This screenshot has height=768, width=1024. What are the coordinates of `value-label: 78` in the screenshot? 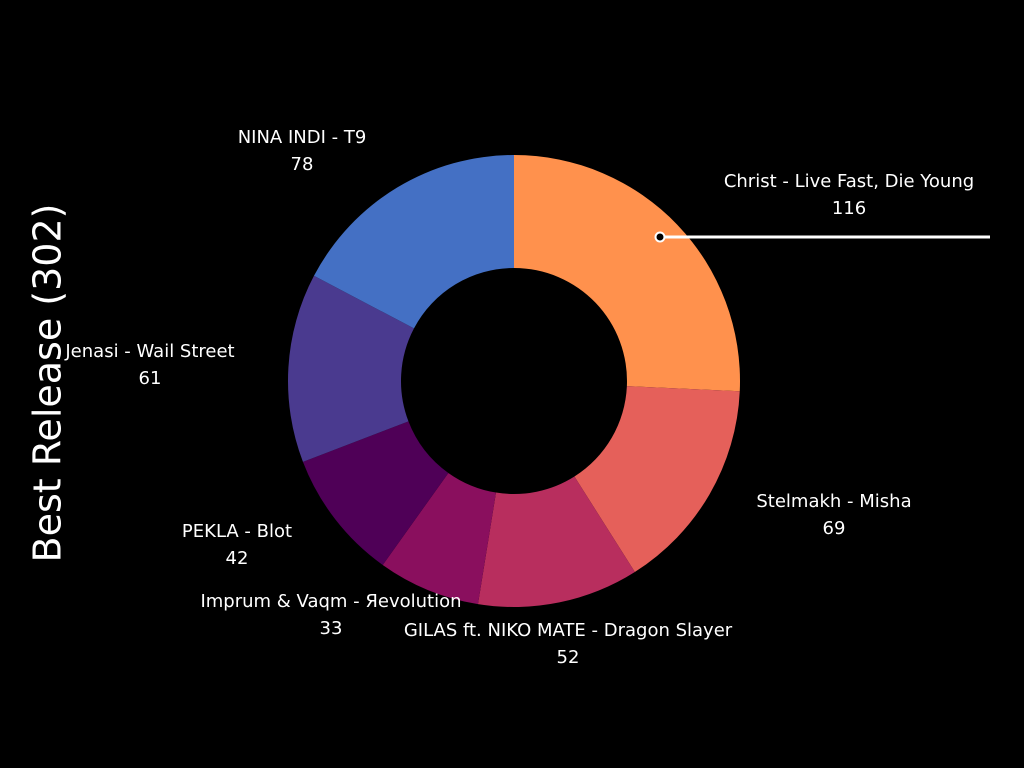 It's located at (302, 164).